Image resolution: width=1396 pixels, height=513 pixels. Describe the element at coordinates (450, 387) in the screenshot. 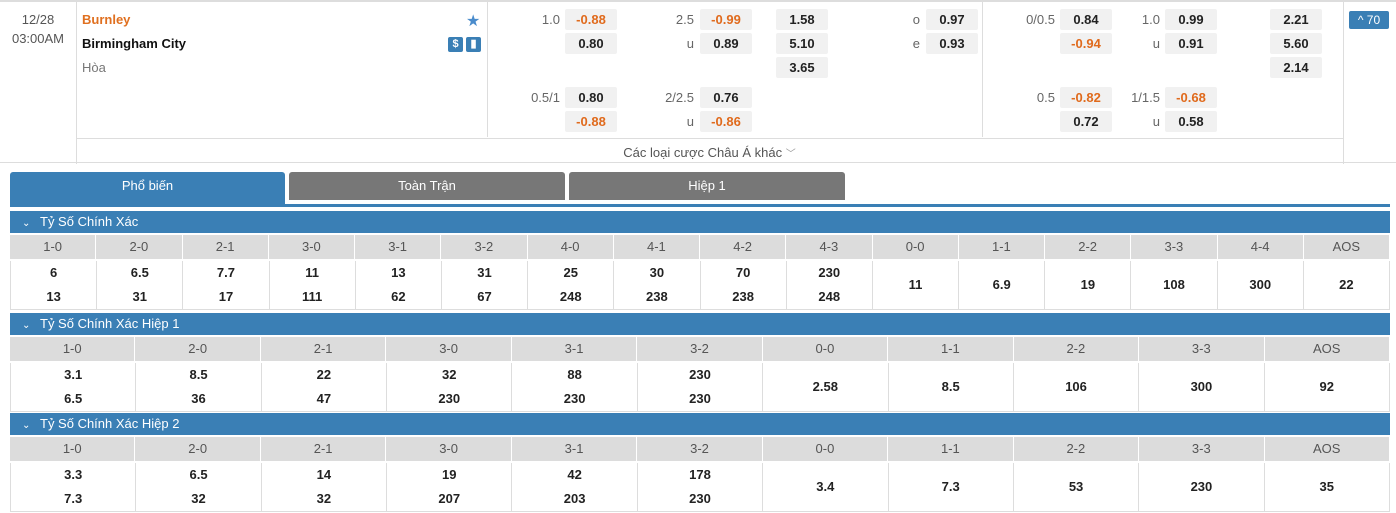

I see `score-odds-cell: 32 230` at that location.